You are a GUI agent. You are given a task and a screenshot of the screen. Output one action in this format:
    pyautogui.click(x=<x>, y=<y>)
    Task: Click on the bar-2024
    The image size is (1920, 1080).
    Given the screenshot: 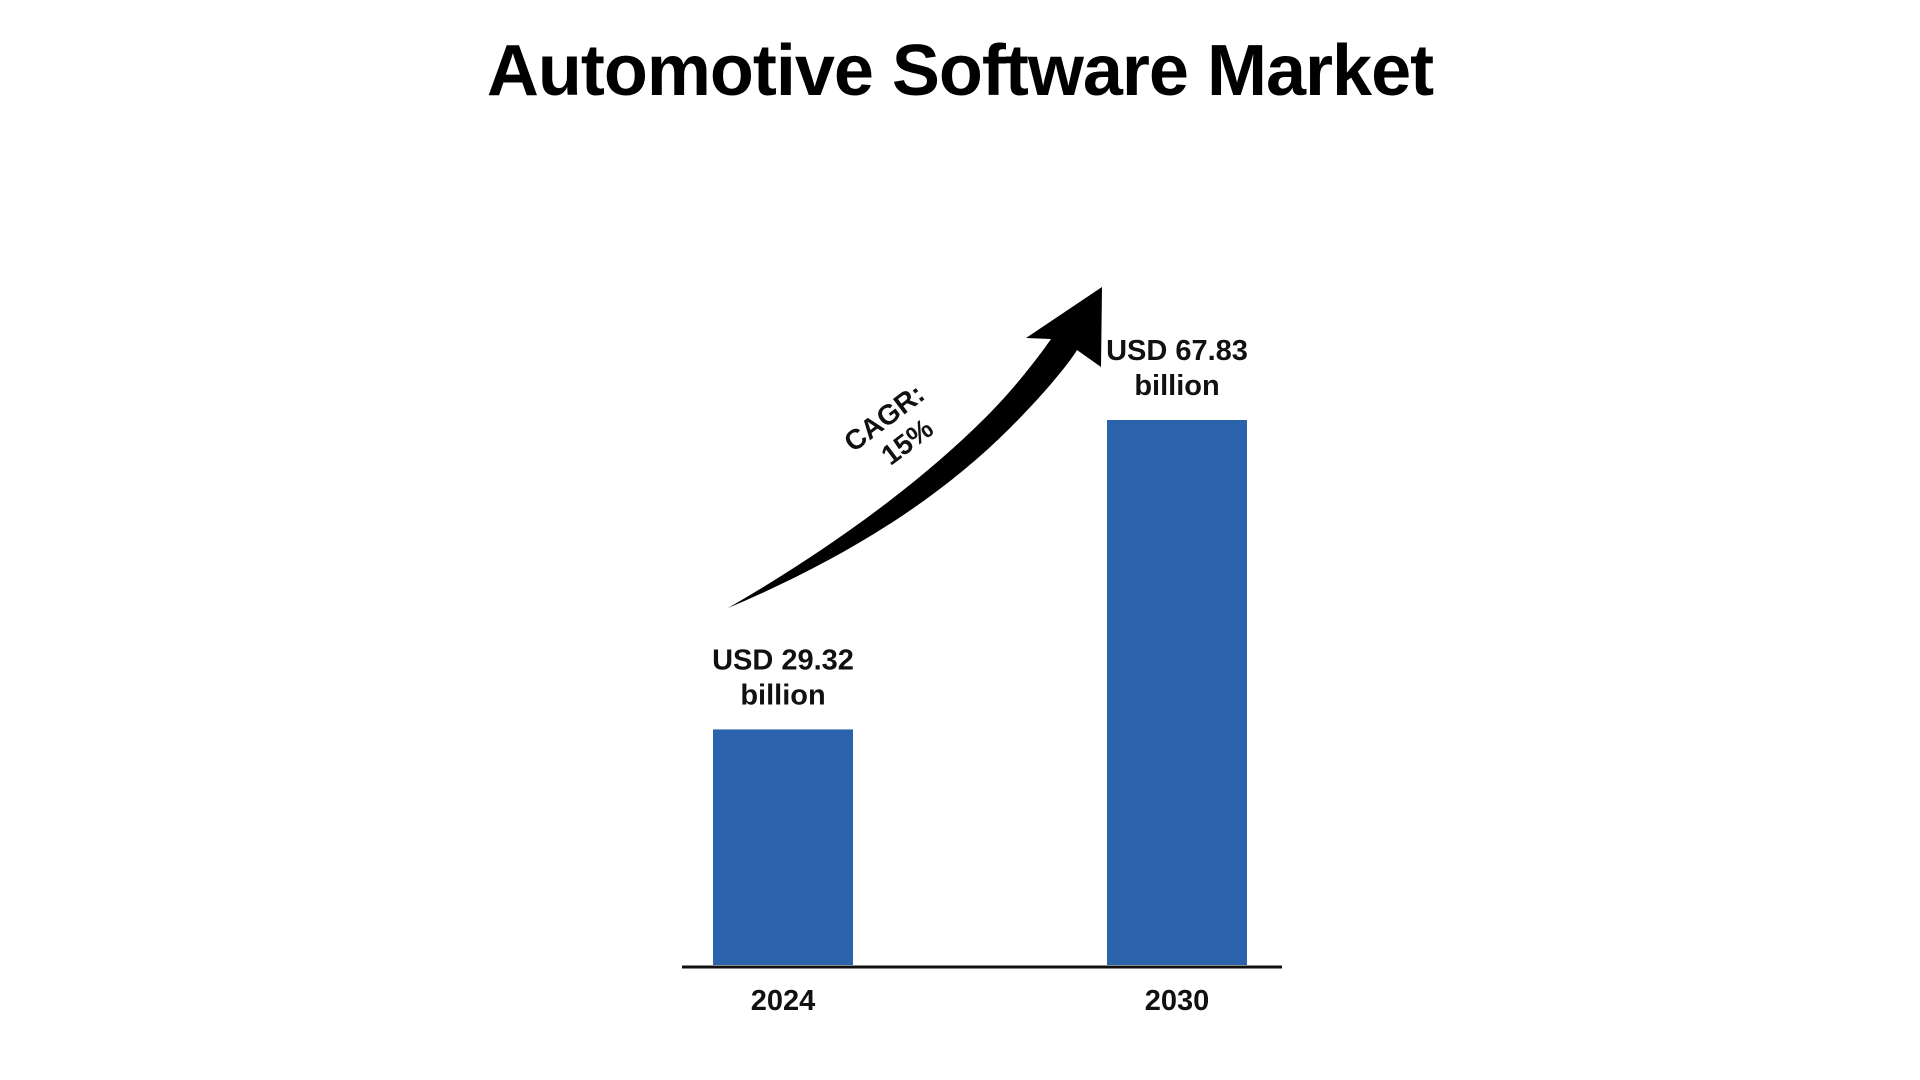 What is the action you would take?
    pyautogui.click(x=783, y=847)
    